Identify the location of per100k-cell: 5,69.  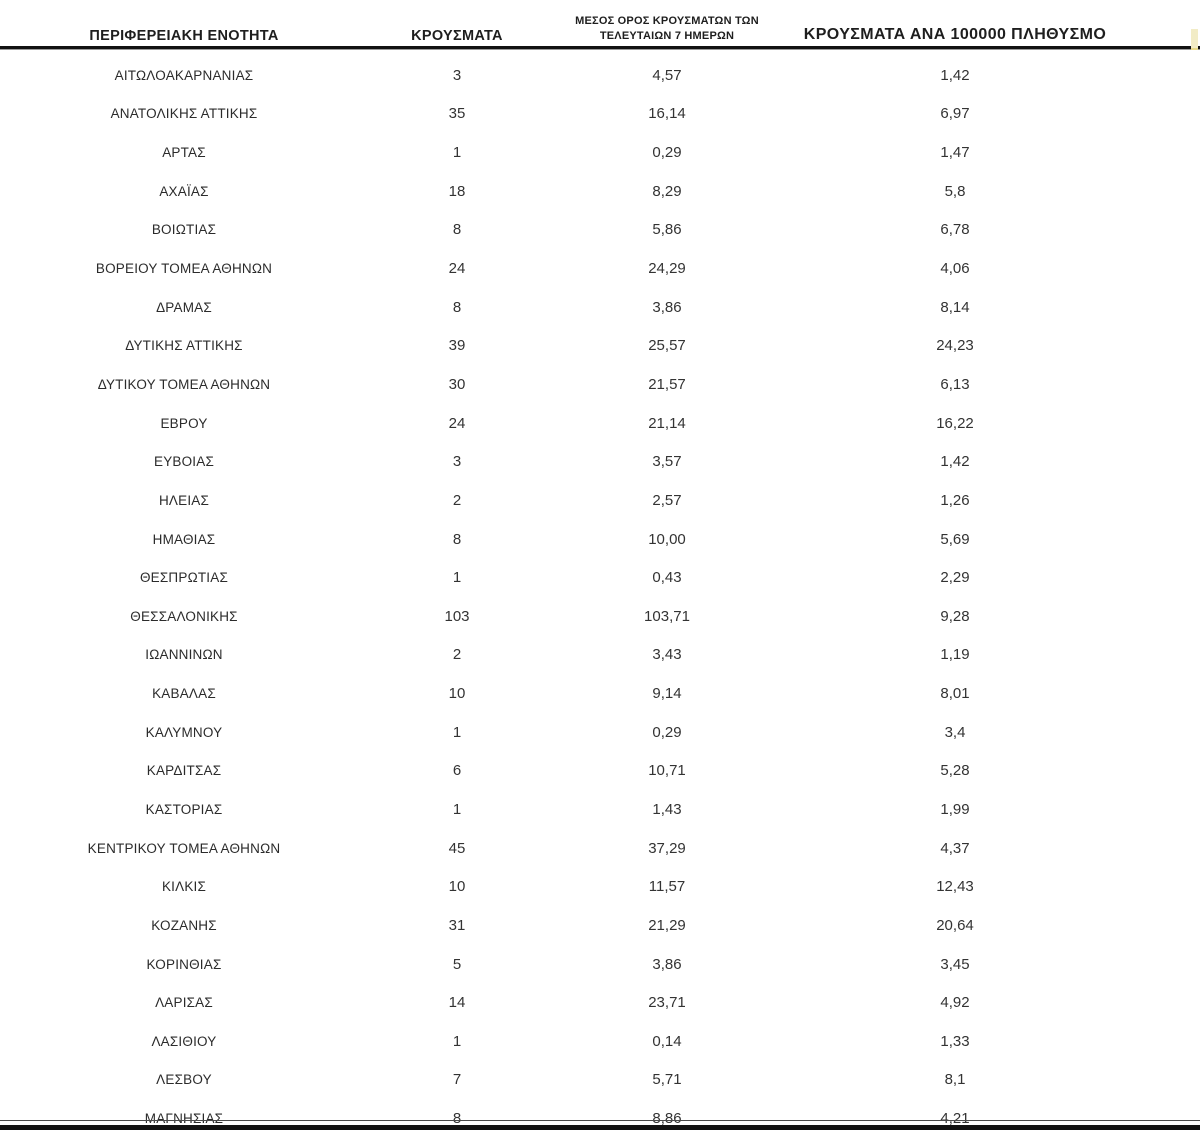
(955, 539).